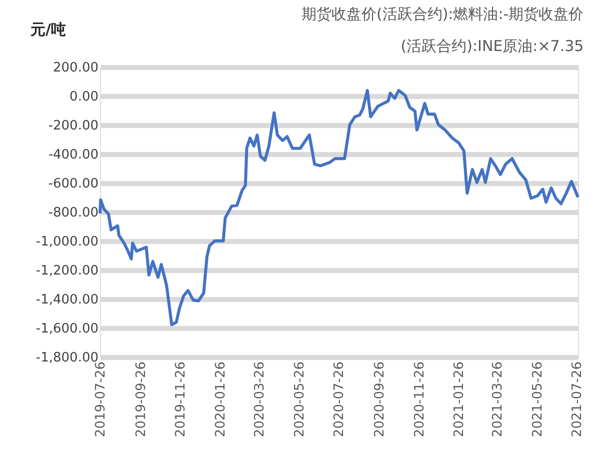 The image size is (604, 457). What do you see at coordinates (220, 400) in the screenshot?
I see `x-tick-label: 2020-01-26` at bounding box center [220, 400].